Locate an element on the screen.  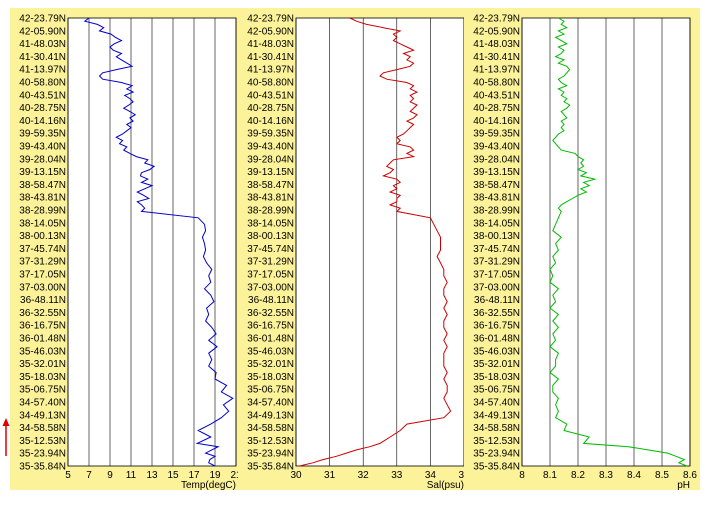
x-tick-label: 21 is located at coordinates (236, 475).